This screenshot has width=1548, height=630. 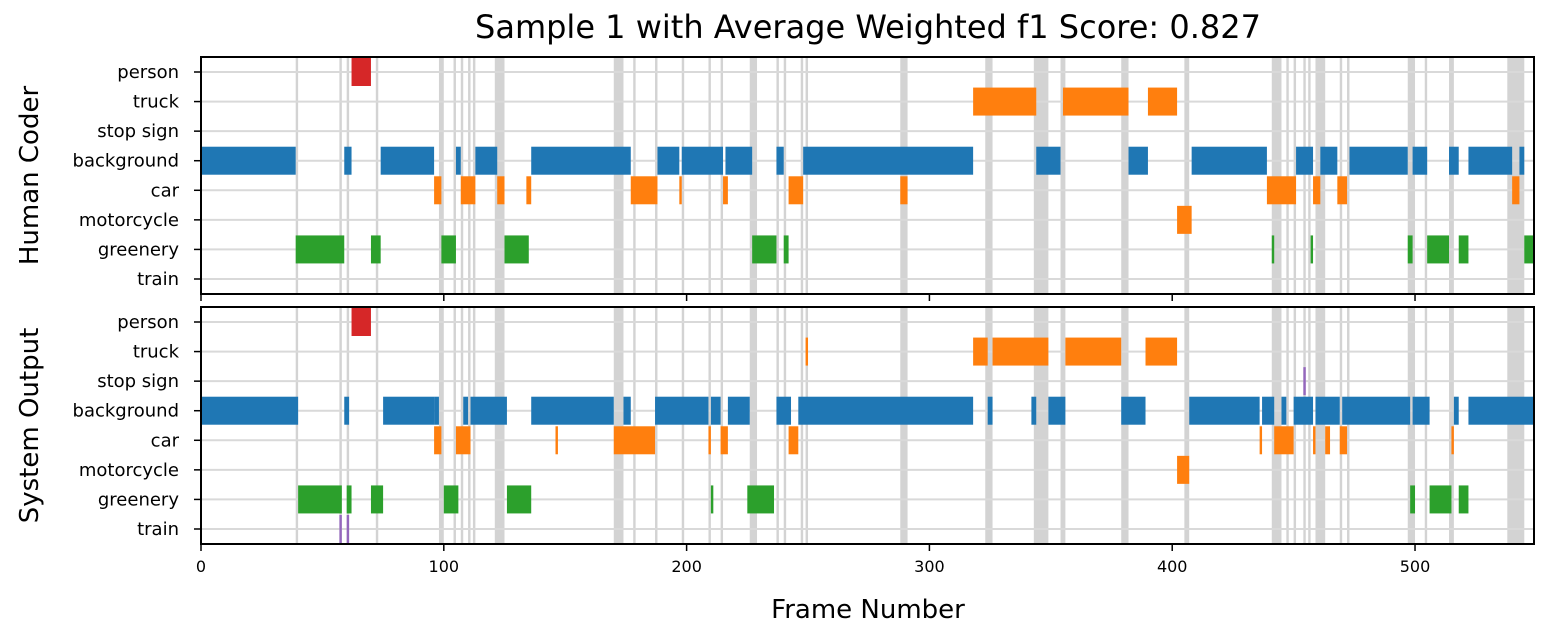 I want to click on segment-motorcycle, so click(x=1184, y=219).